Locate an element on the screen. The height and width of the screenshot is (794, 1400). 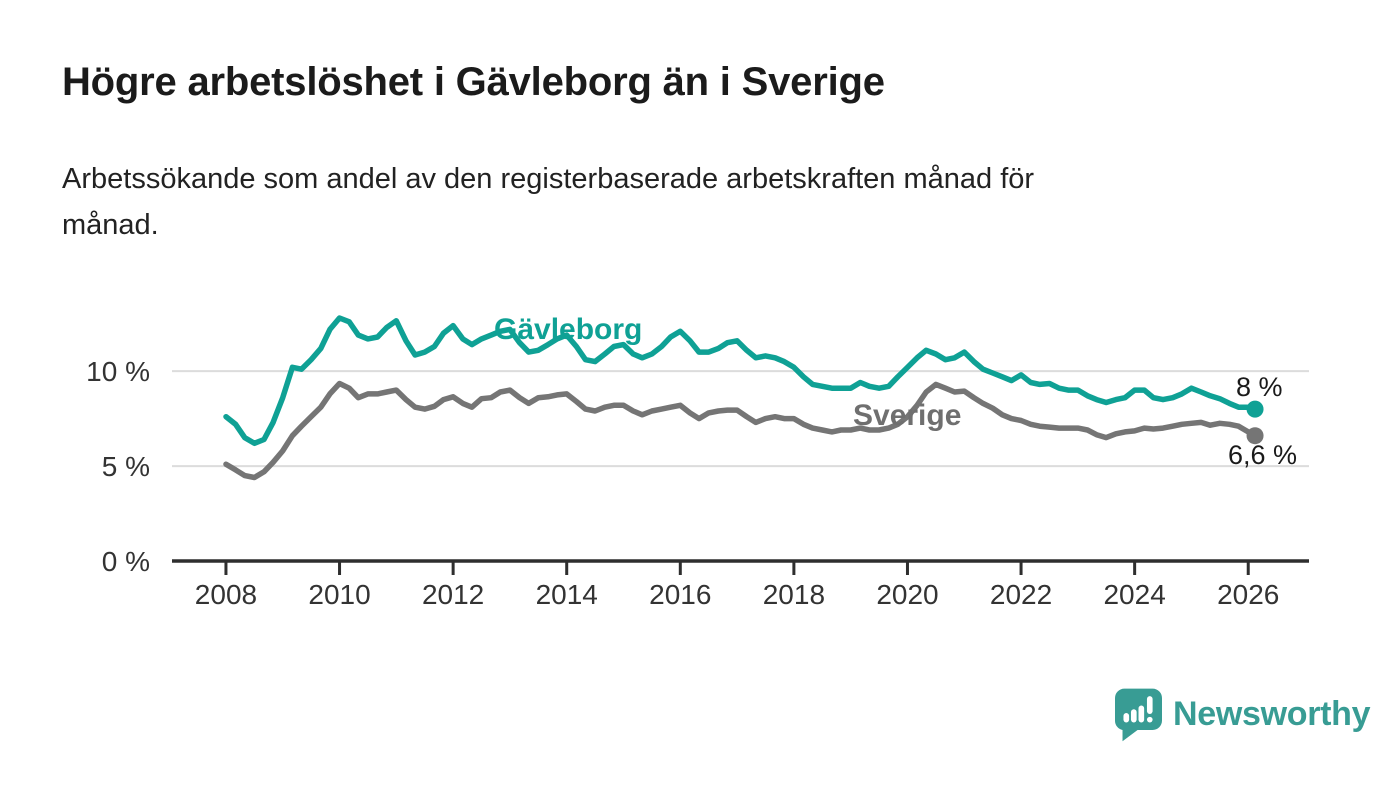
x-tick-label: 2010 is located at coordinates (339, 594).